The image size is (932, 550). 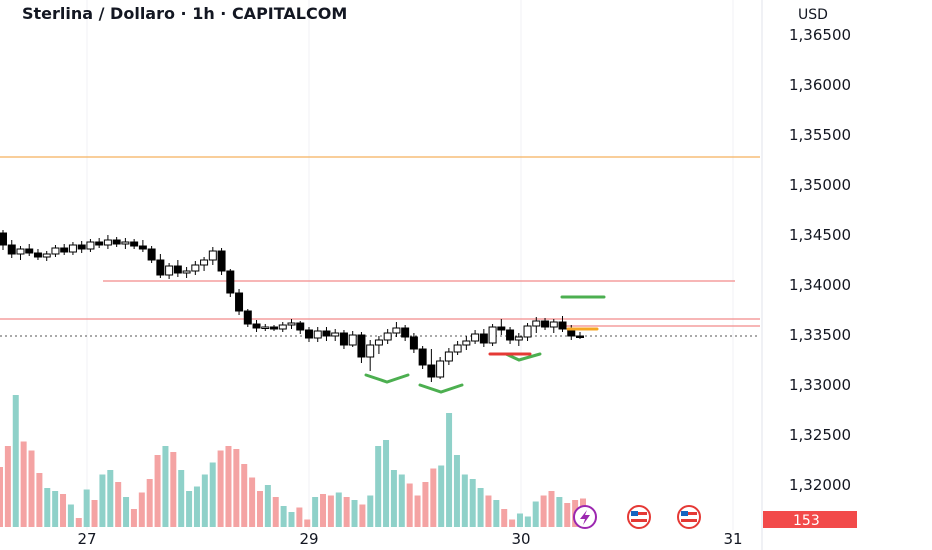 I want to click on currency-label: USD, so click(x=813, y=15).